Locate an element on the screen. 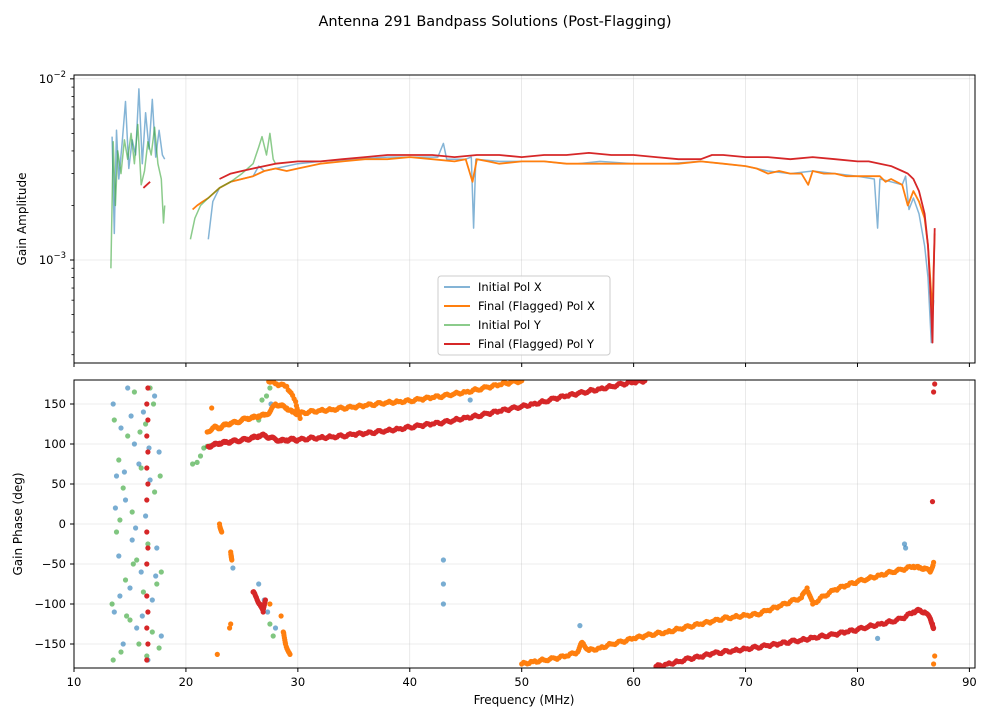  x-tick-label: 10 is located at coordinates (74, 682).